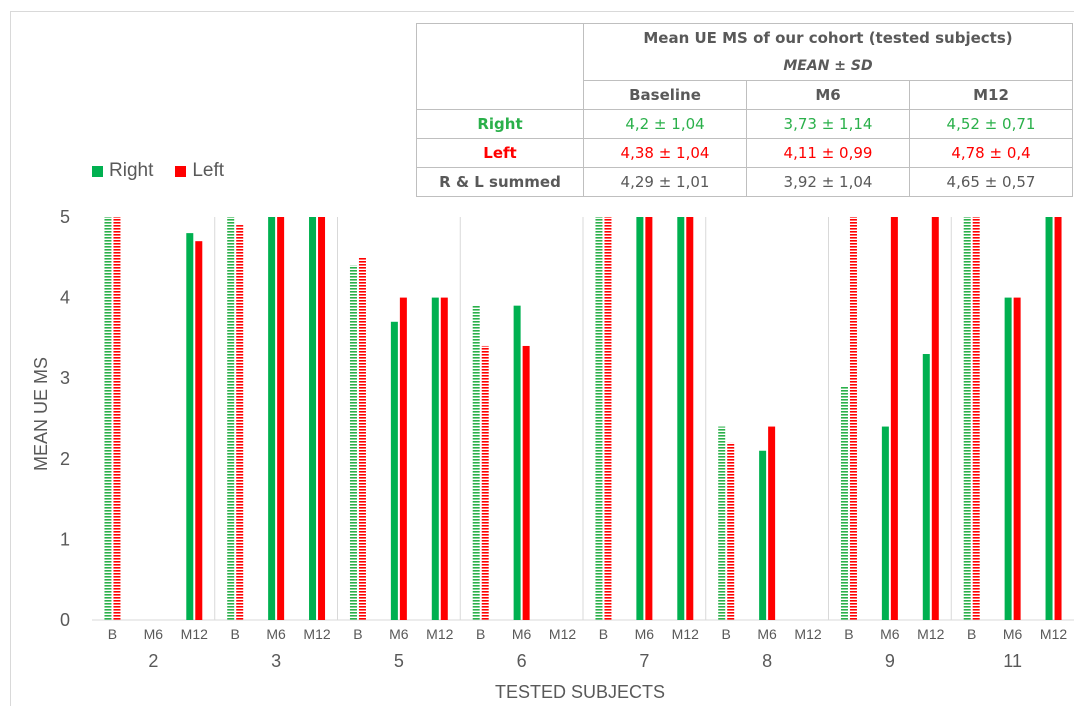  I want to click on legend-label-left: Left, so click(208, 170).